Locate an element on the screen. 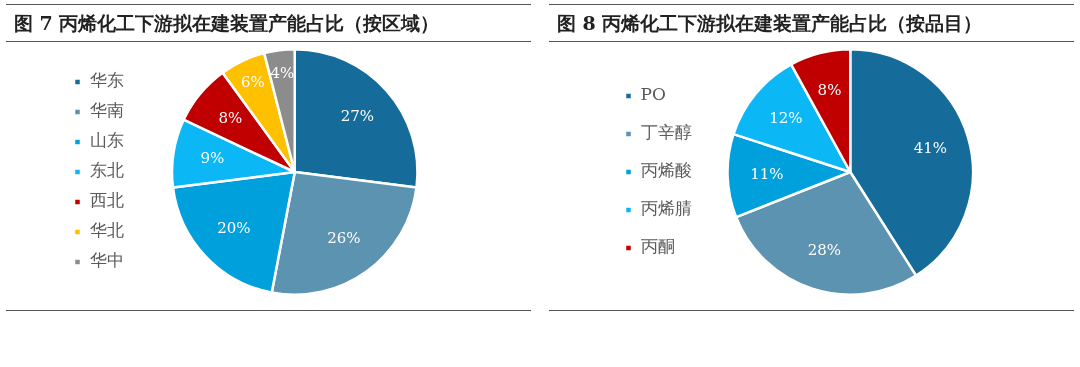 The height and width of the screenshot is (367, 1080). legend-label: 西北 is located at coordinates (106, 200).